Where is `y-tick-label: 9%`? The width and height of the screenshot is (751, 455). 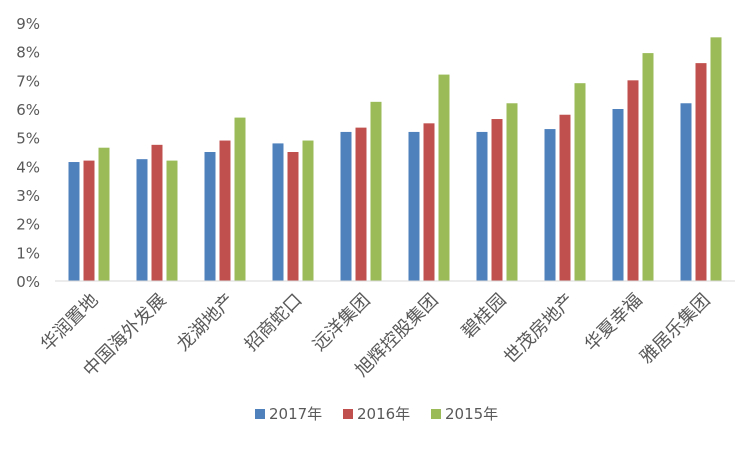 y-tick-label: 9% is located at coordinates (28, 24).